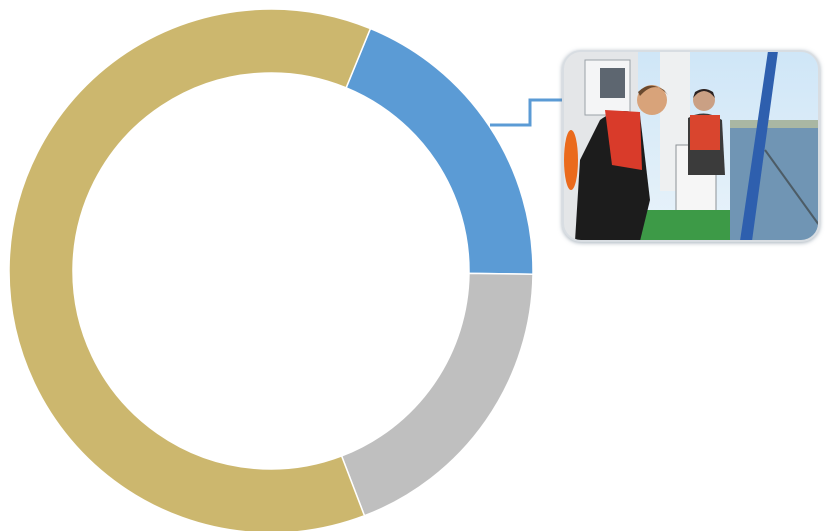 Image resolution: width=825 pixels, height=531 pixels. Describe the element at coordinates (526, 112) in the screenshot. I see `connector-line` at that location.